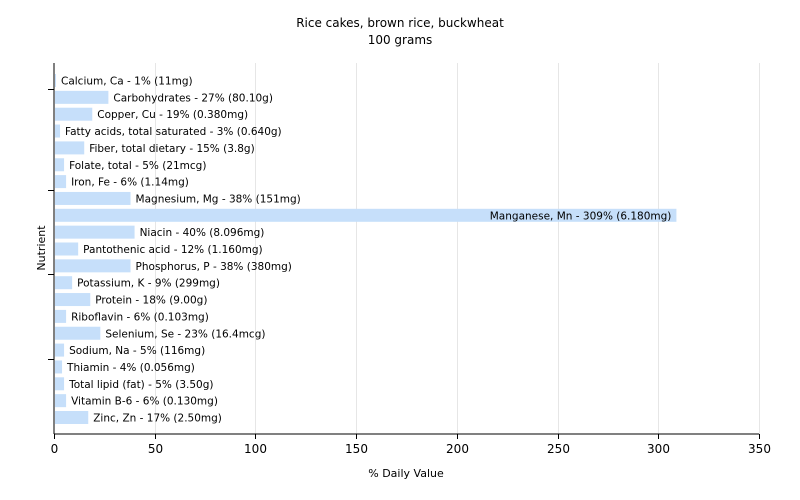 The width and height of the screenshot is (800, 500). I want to click on bar-label: Riboflavin - 6% (0.103mg), so click(140, 317).